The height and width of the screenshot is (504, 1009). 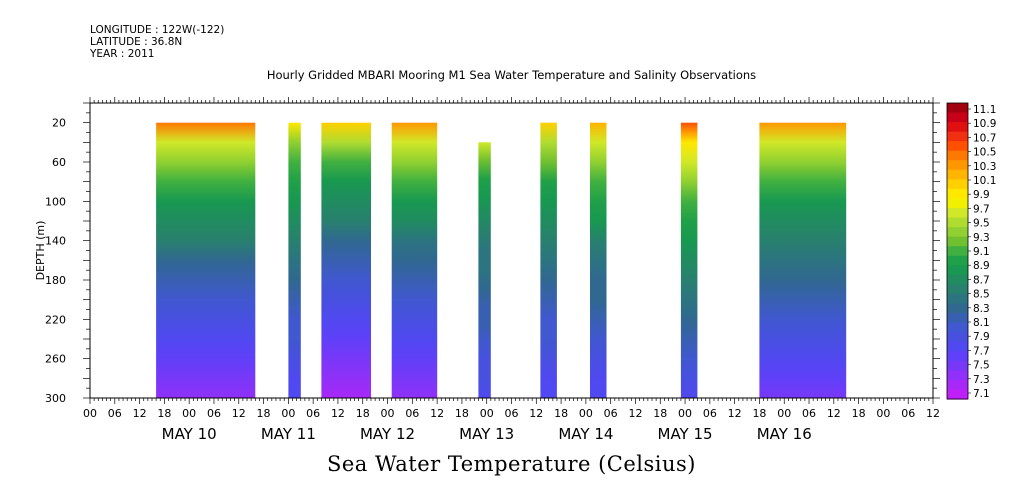 I want to click on colorbar-label: 10.9, so click(x=984, y=124).